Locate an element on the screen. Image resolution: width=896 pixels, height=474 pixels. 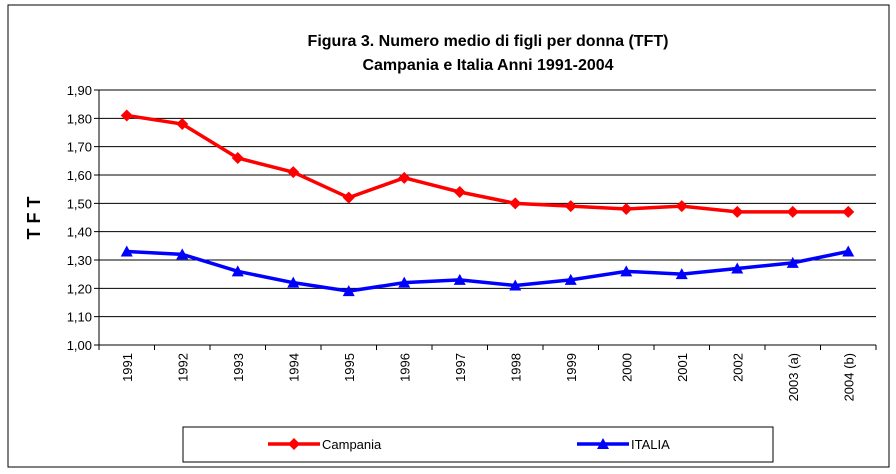
y-tick-label: 1,50 is located at coordinates (79, 203).